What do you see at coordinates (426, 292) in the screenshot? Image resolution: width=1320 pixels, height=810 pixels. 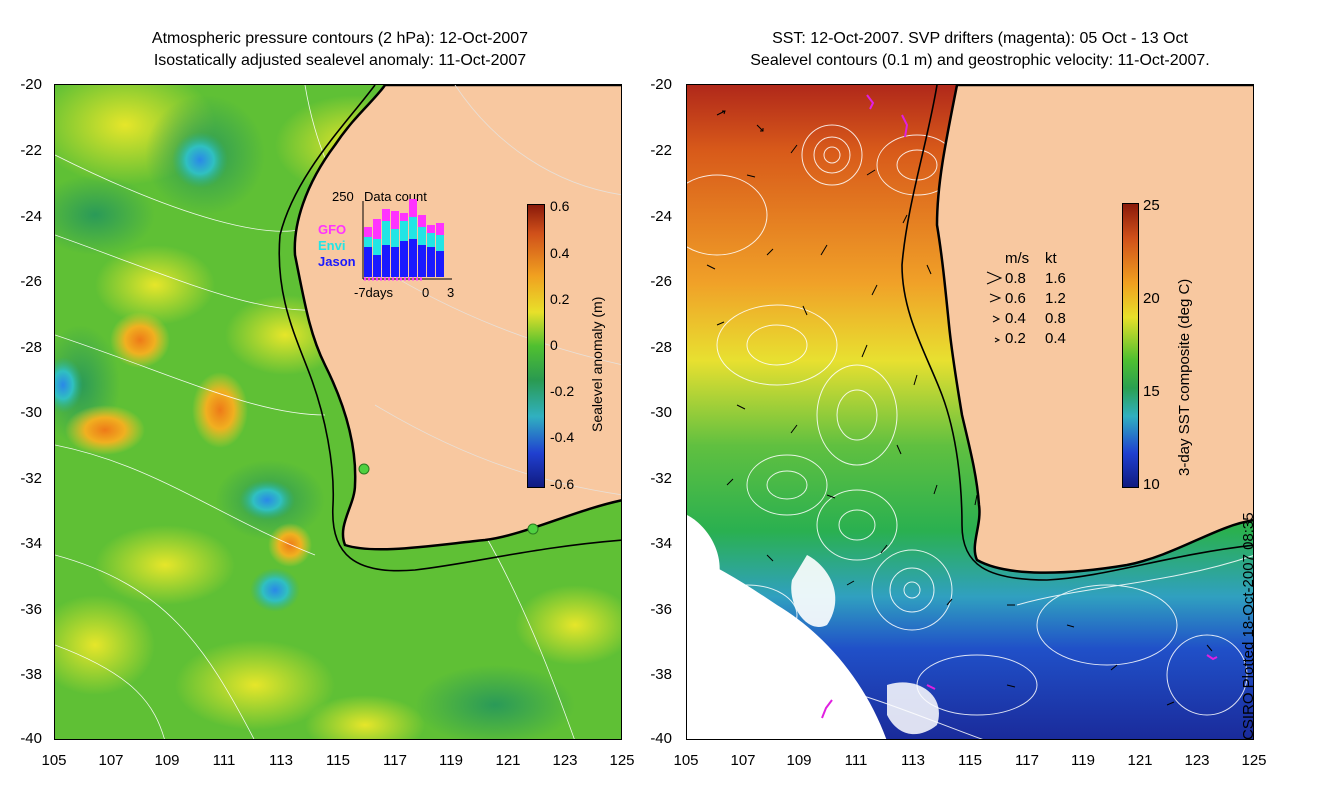 I see `inset-xlabel-zero: 0` at bounding box center [426, 292].